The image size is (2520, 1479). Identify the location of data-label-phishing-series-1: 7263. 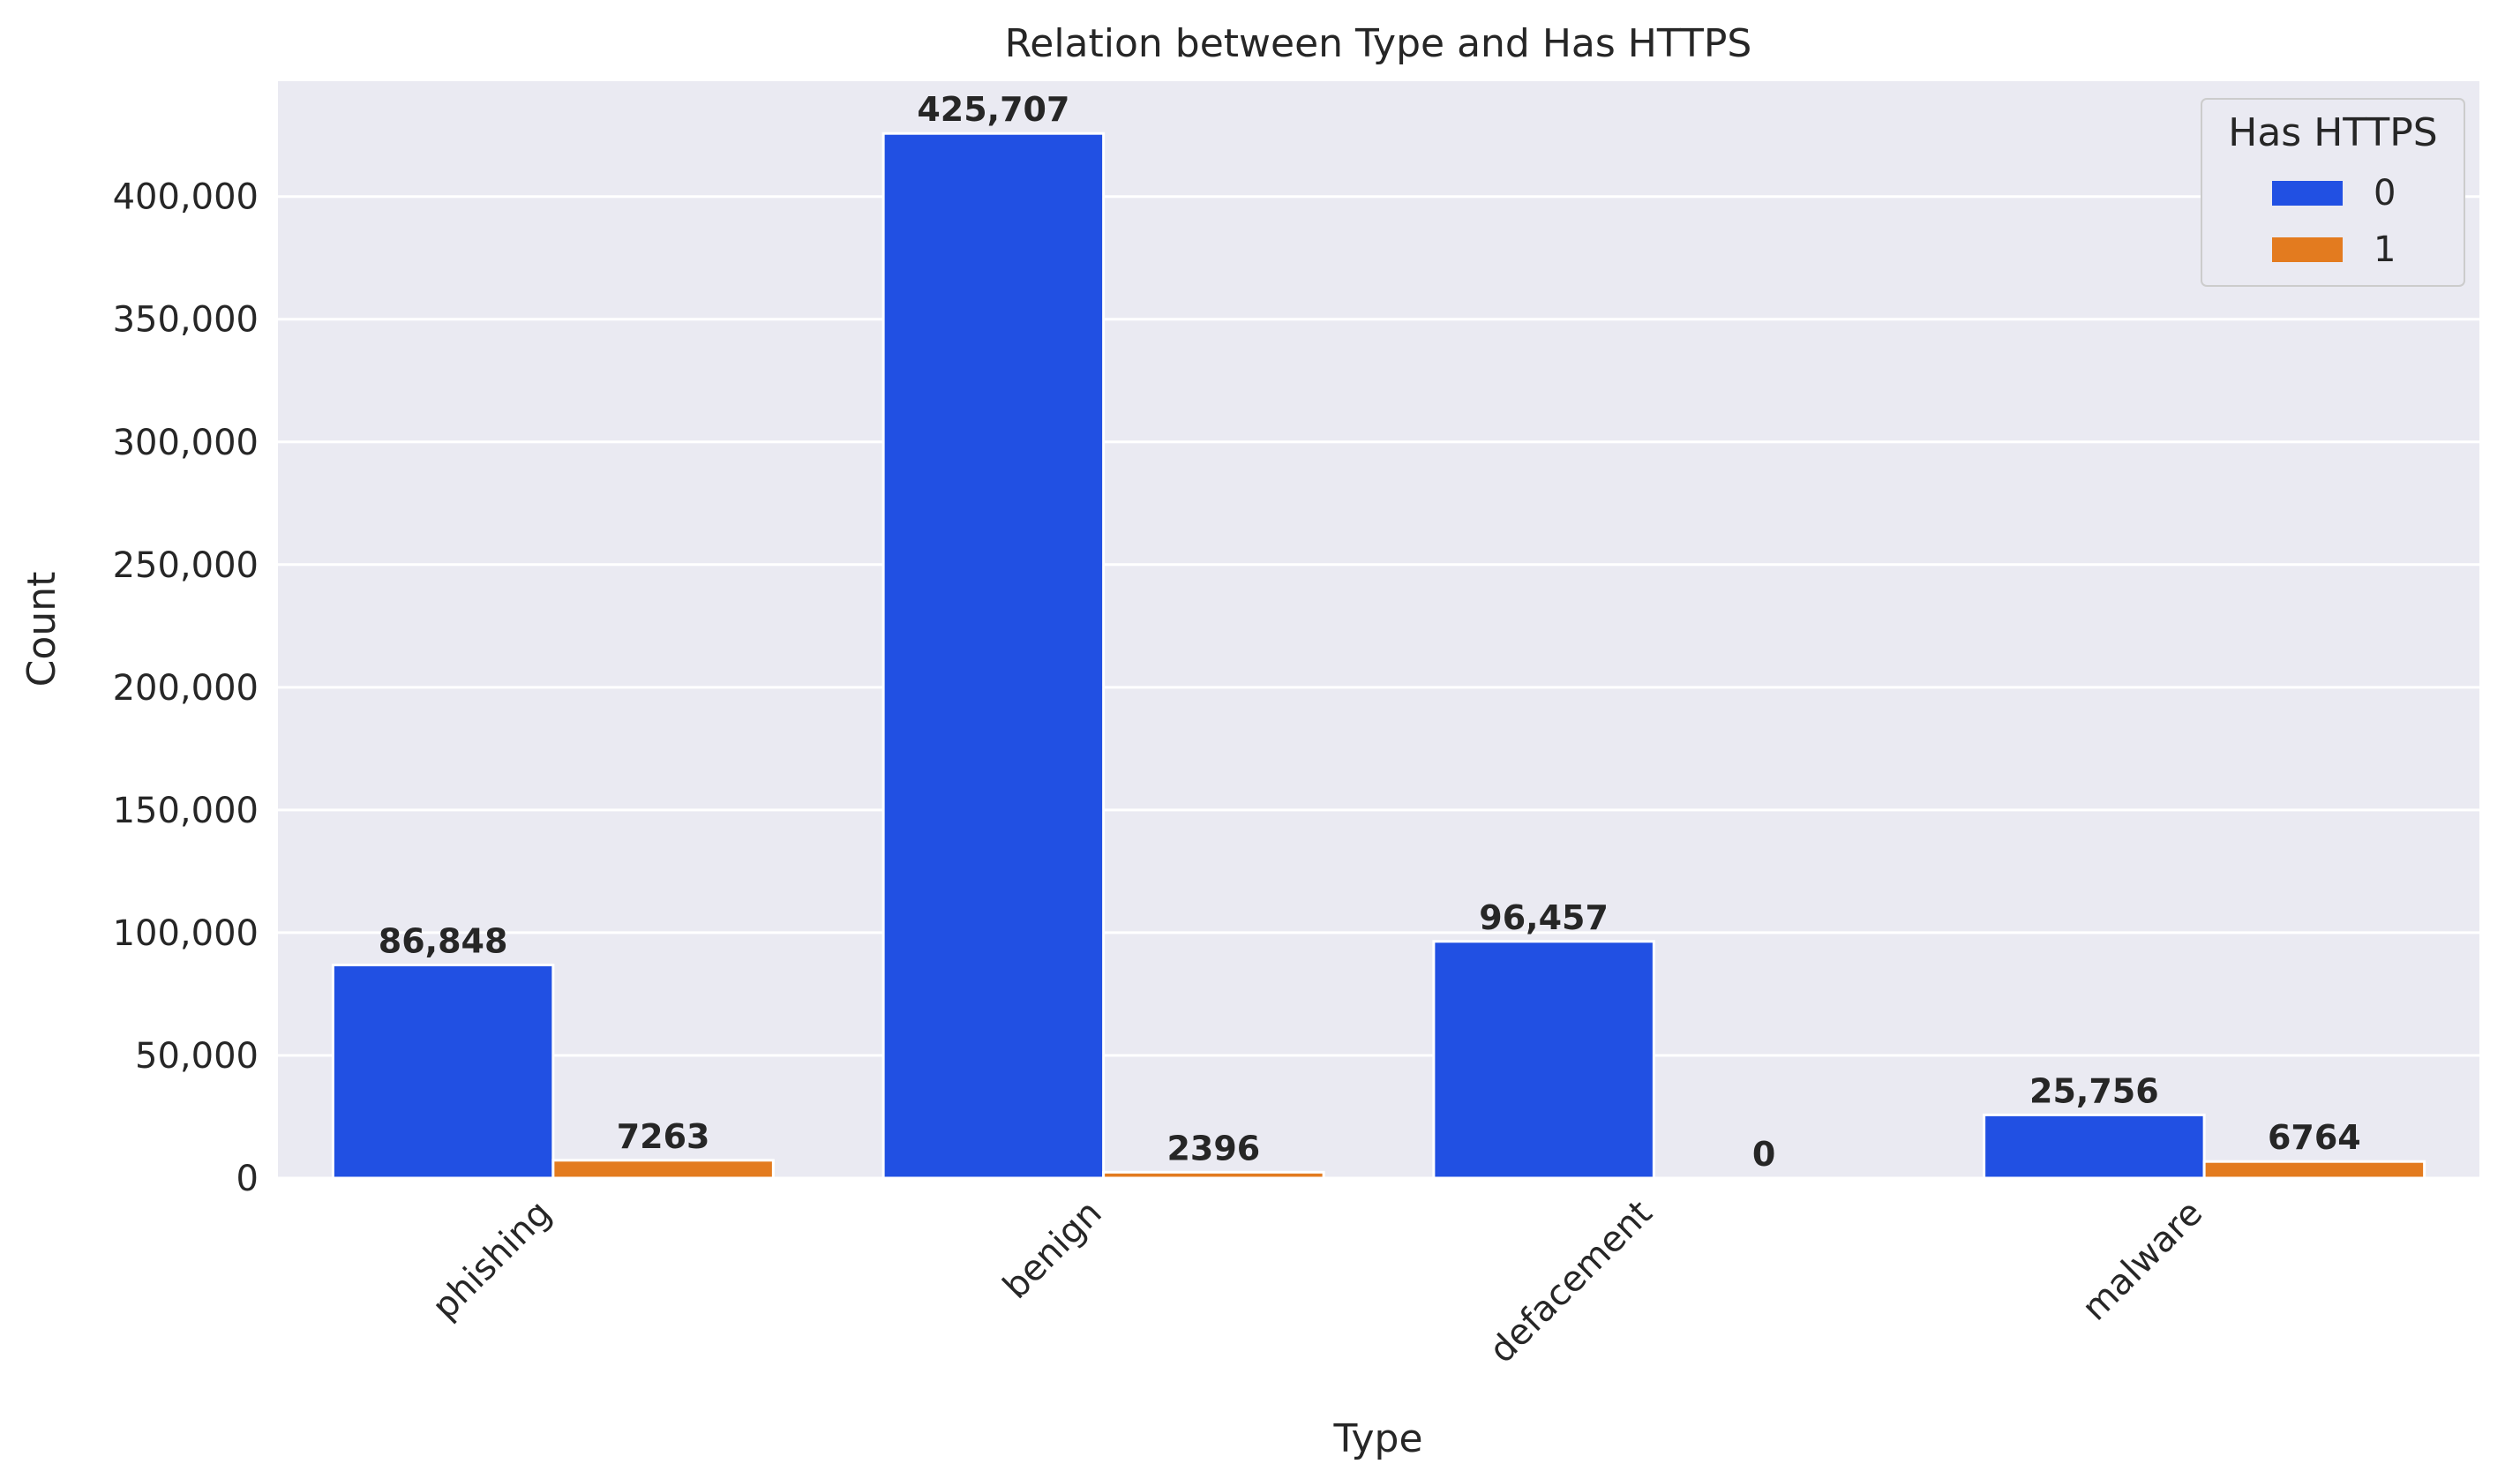
(663, 1136).